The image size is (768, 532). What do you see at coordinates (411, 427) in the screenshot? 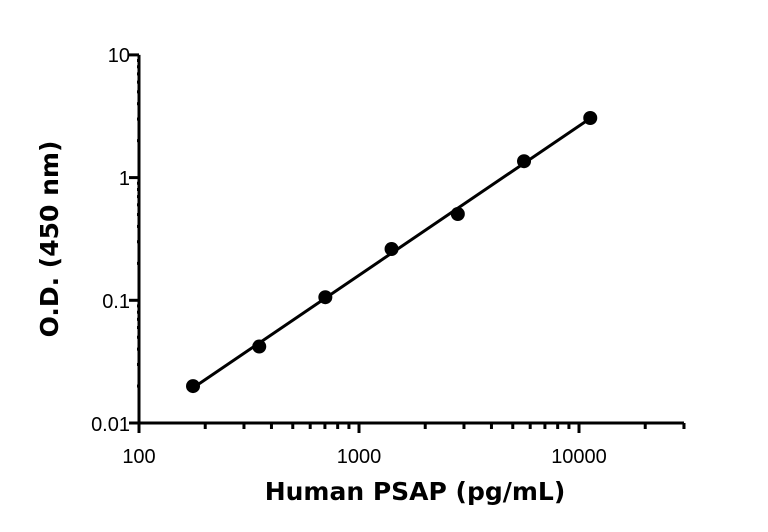
I see `x-axis` at bounding box center [411, 427].